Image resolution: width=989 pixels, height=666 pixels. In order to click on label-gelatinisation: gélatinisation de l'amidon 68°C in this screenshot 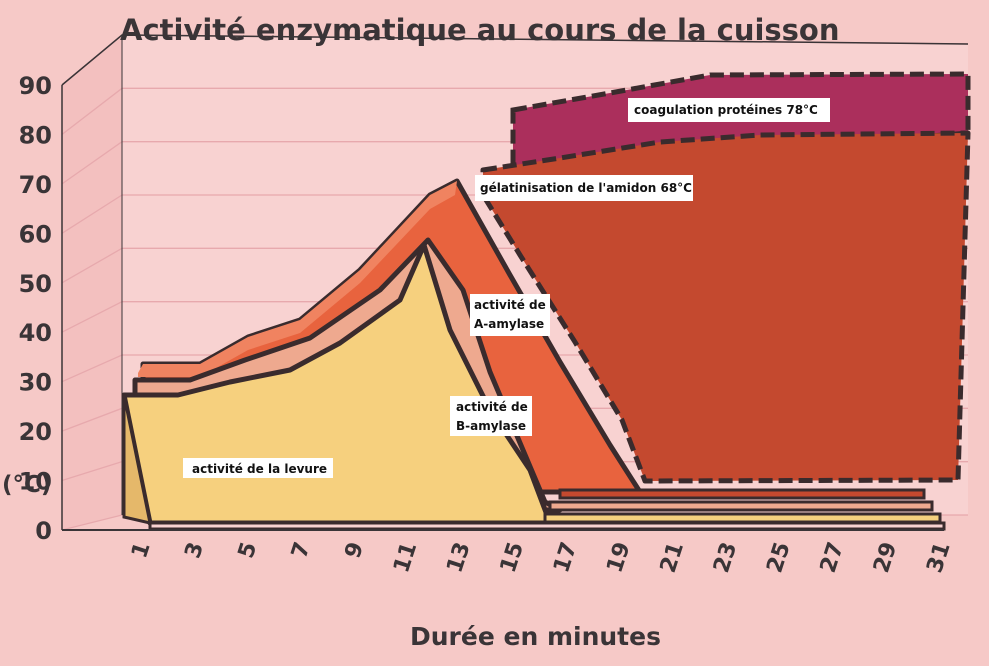, I will do `click(584, 188)`.